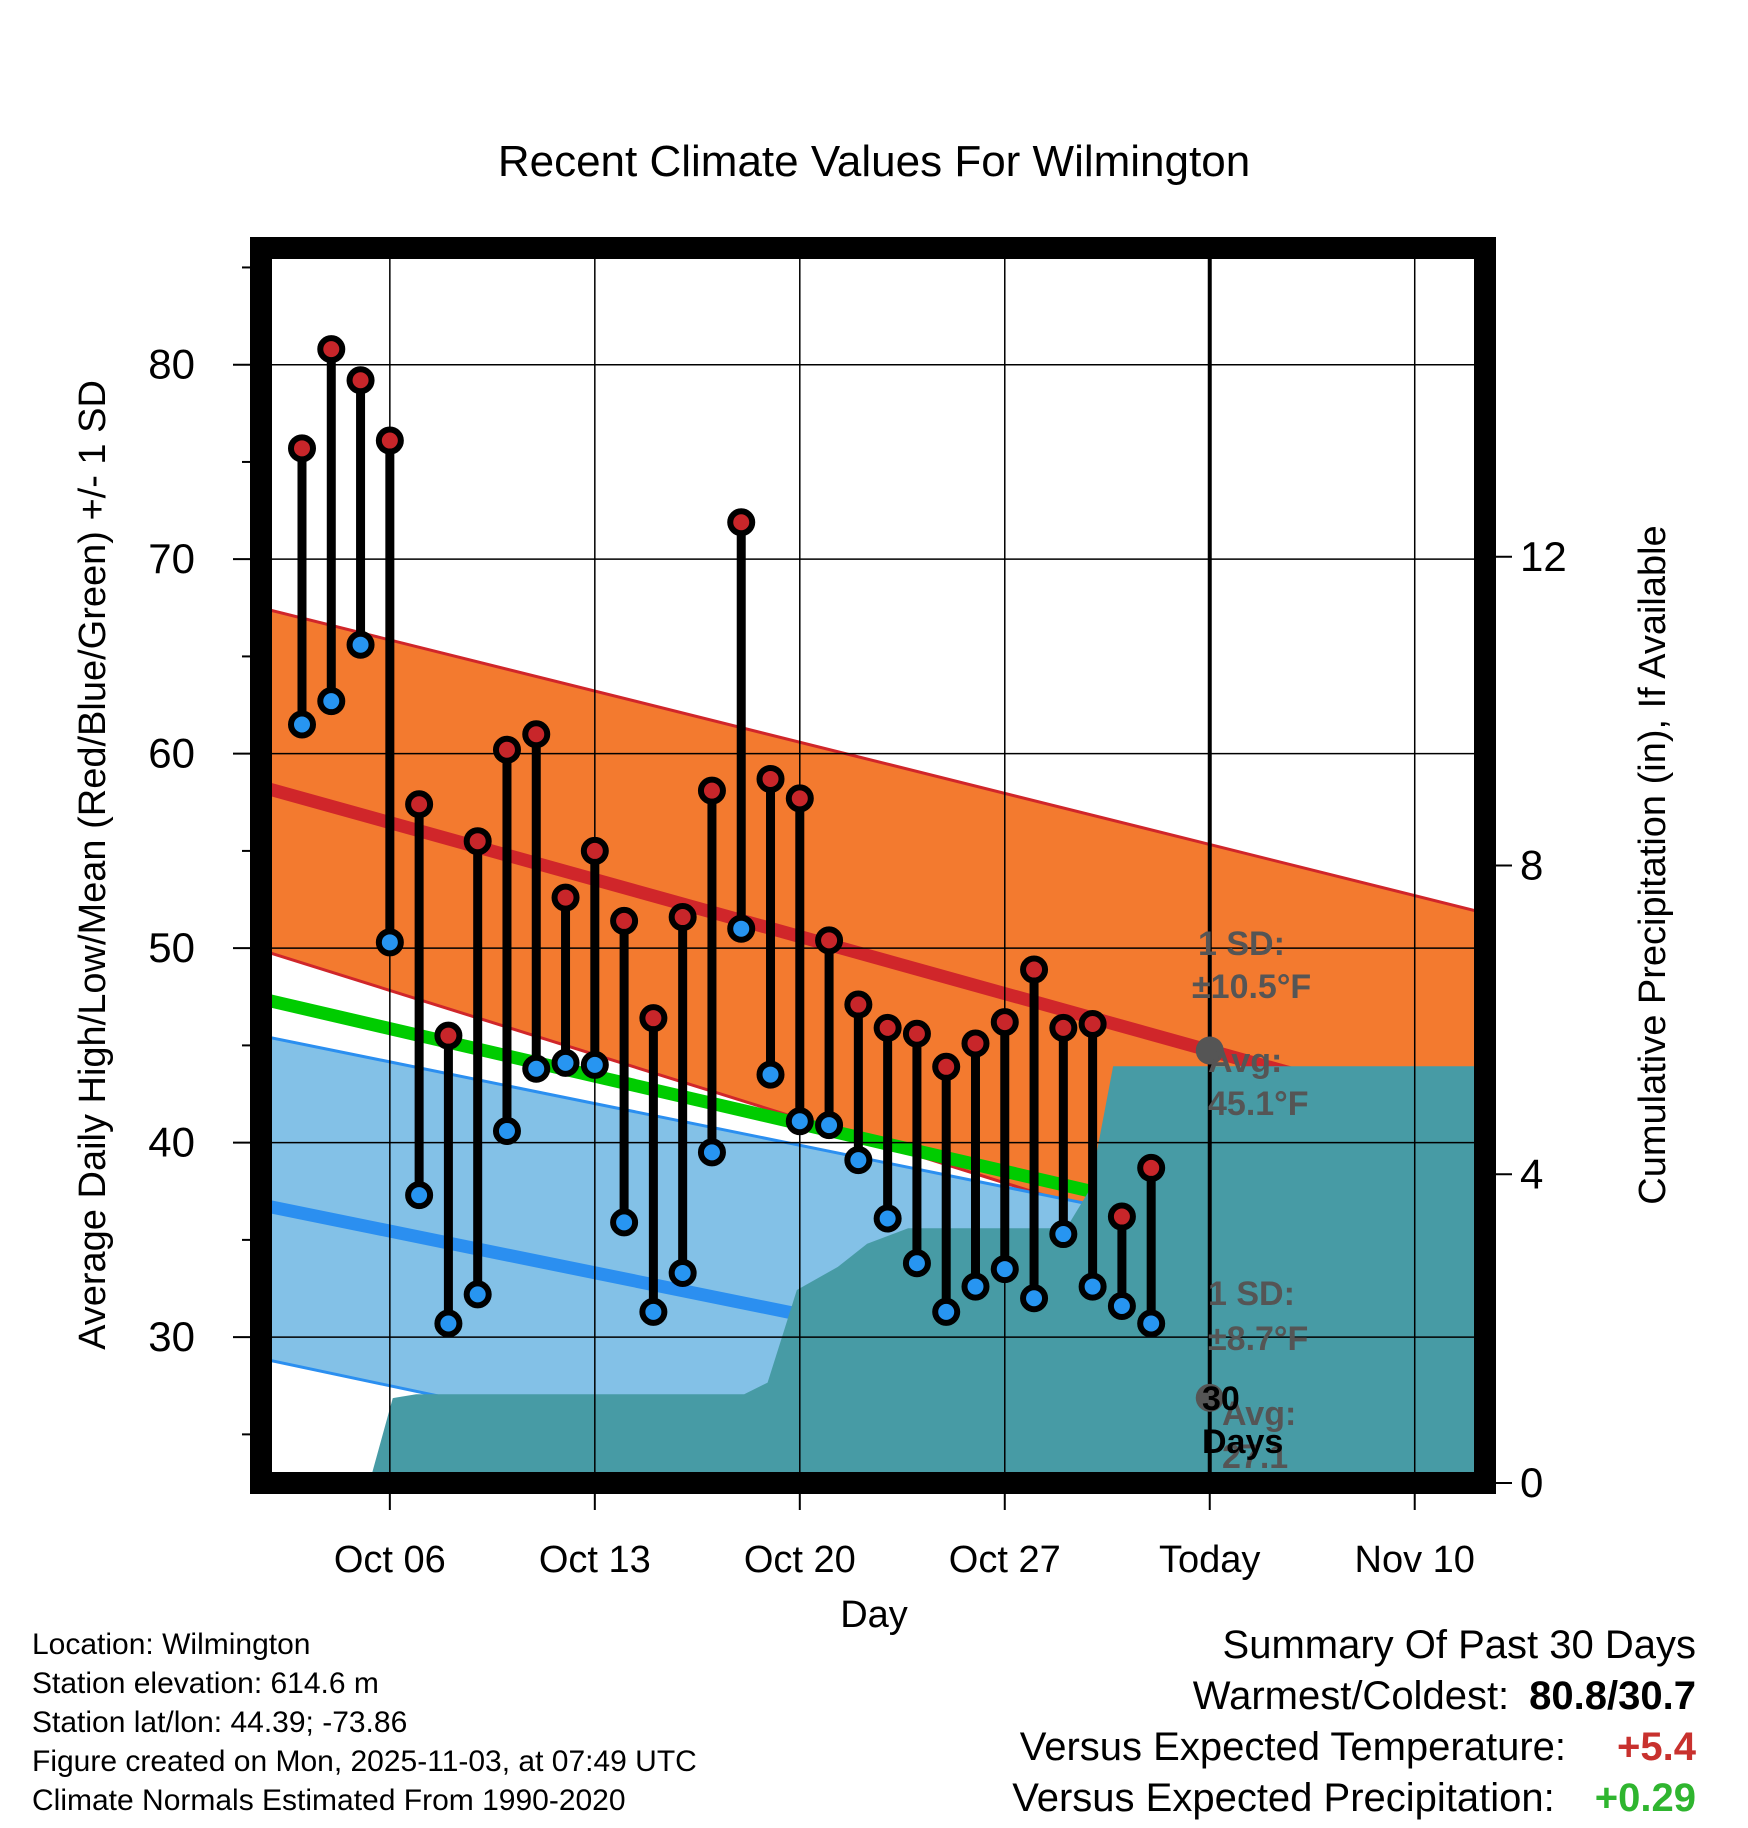  What do you see at coordinates (800, 1560) in the screenshot?
I see `x-tick-label: Oct 20` at bounding box center [800, 1560].